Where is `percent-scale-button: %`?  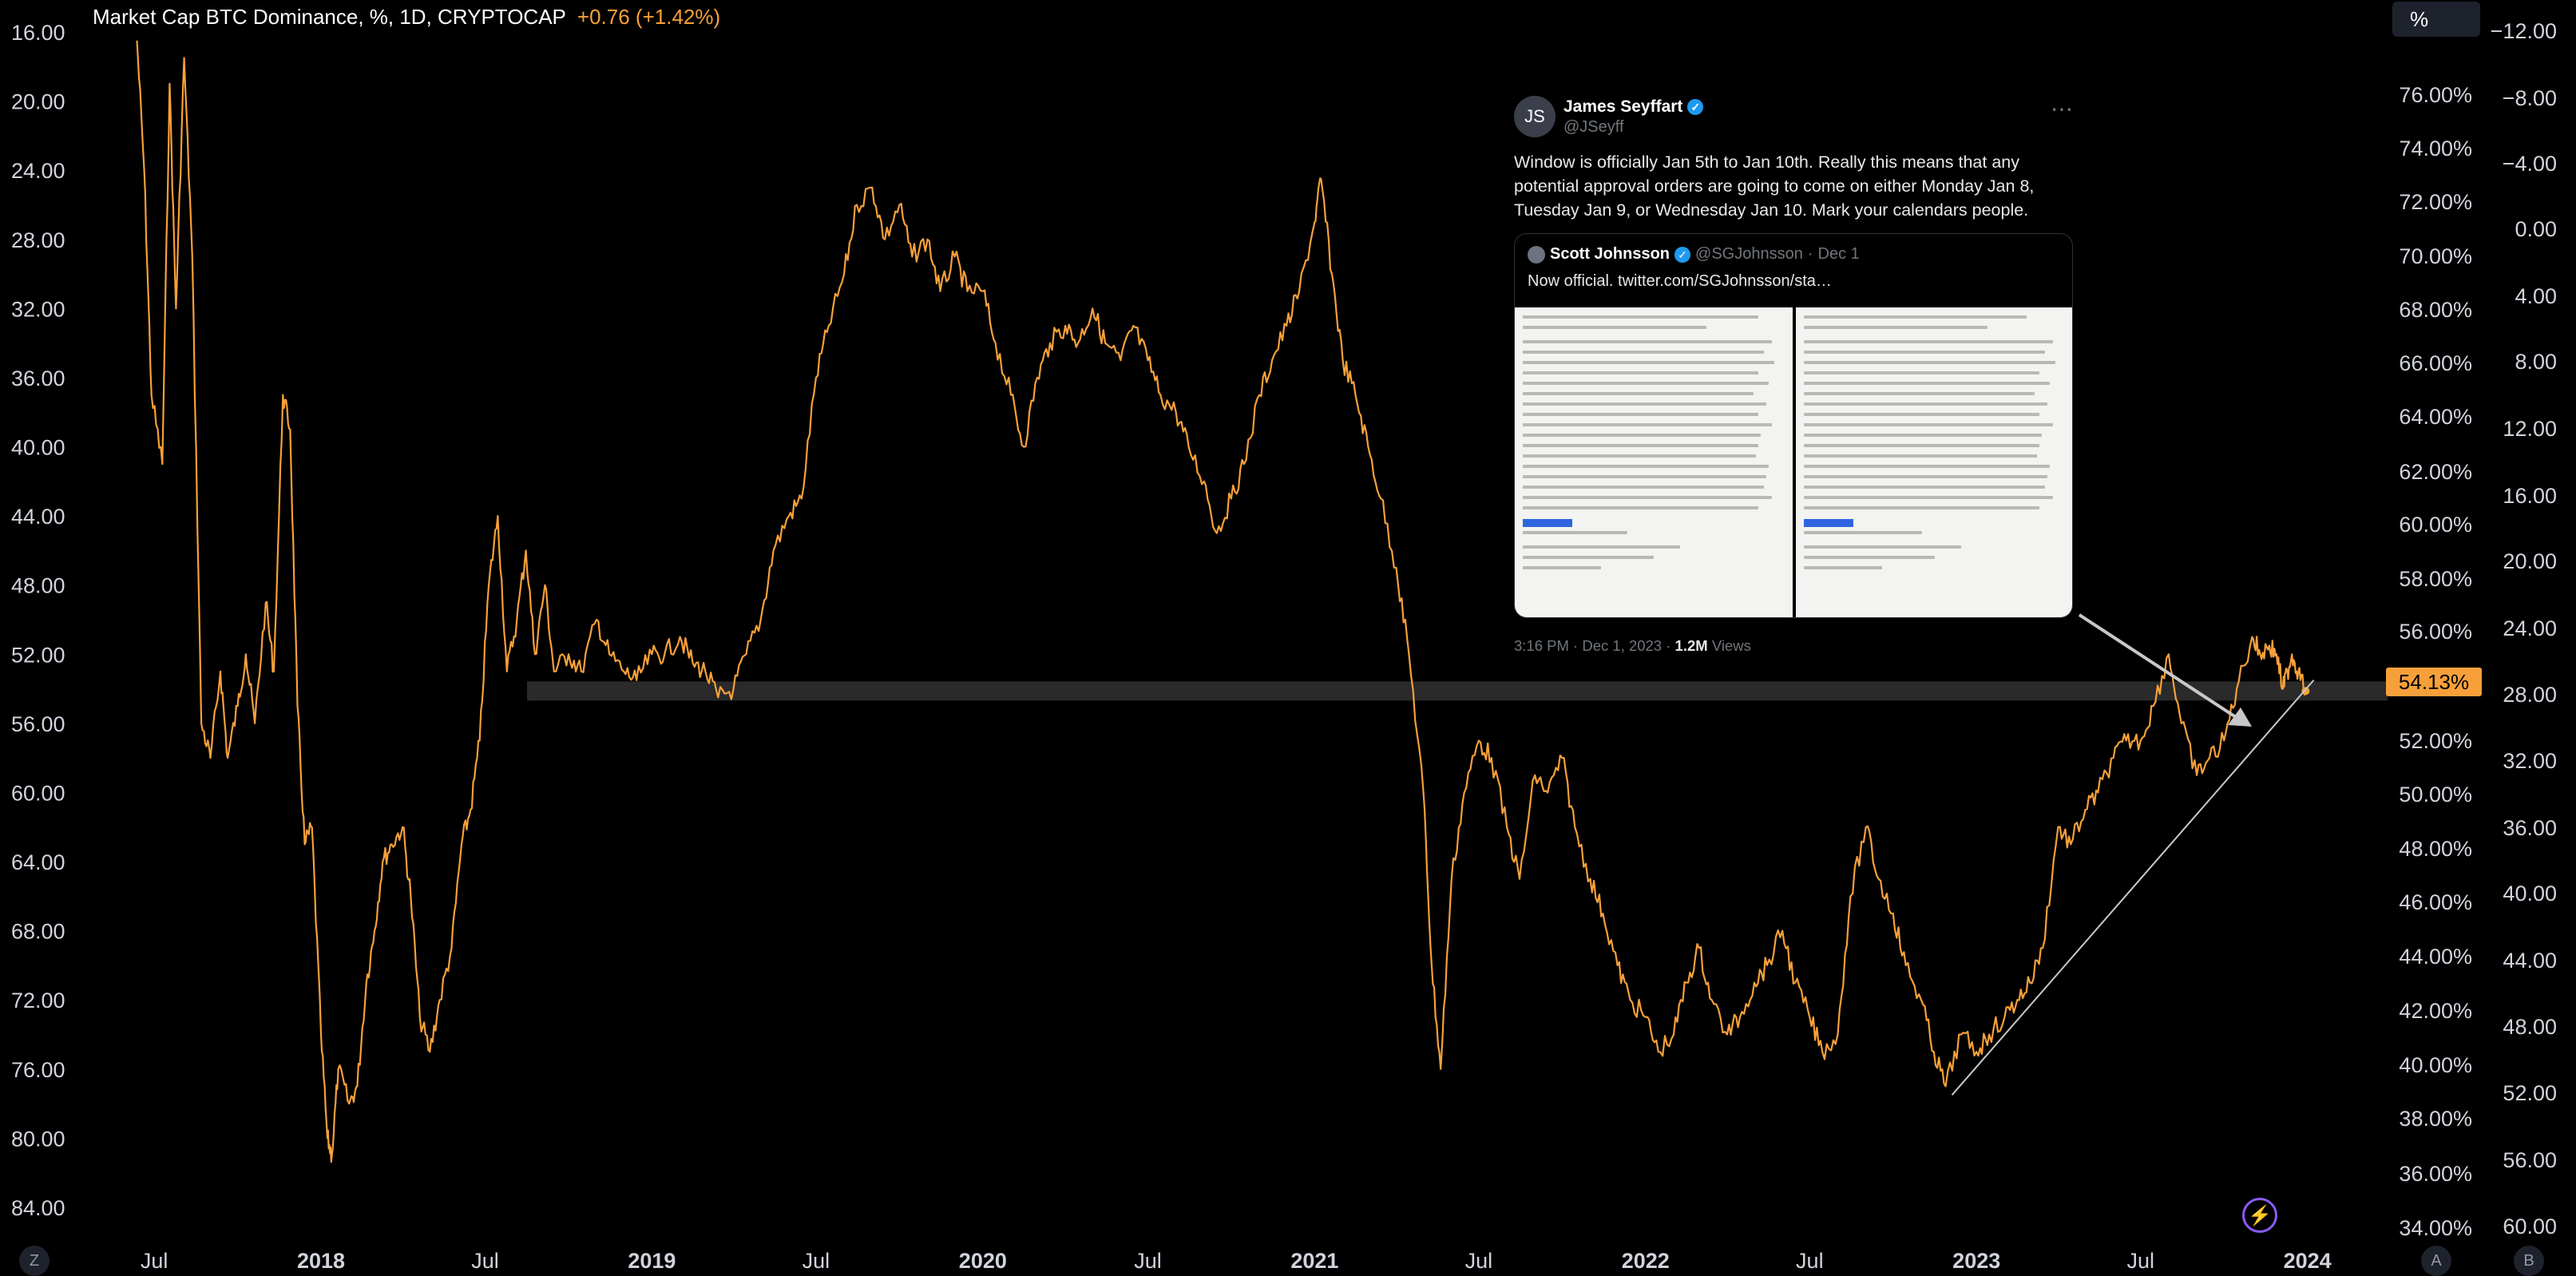 percent-scale-button: % is located at coordinates (2436, 19).